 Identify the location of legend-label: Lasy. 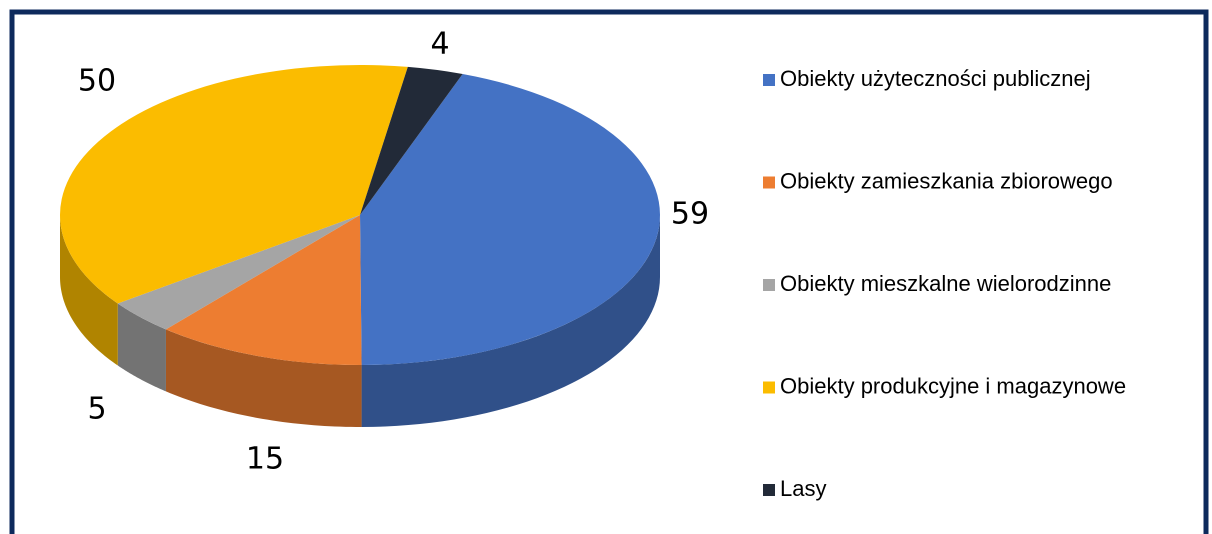
(803, 488).